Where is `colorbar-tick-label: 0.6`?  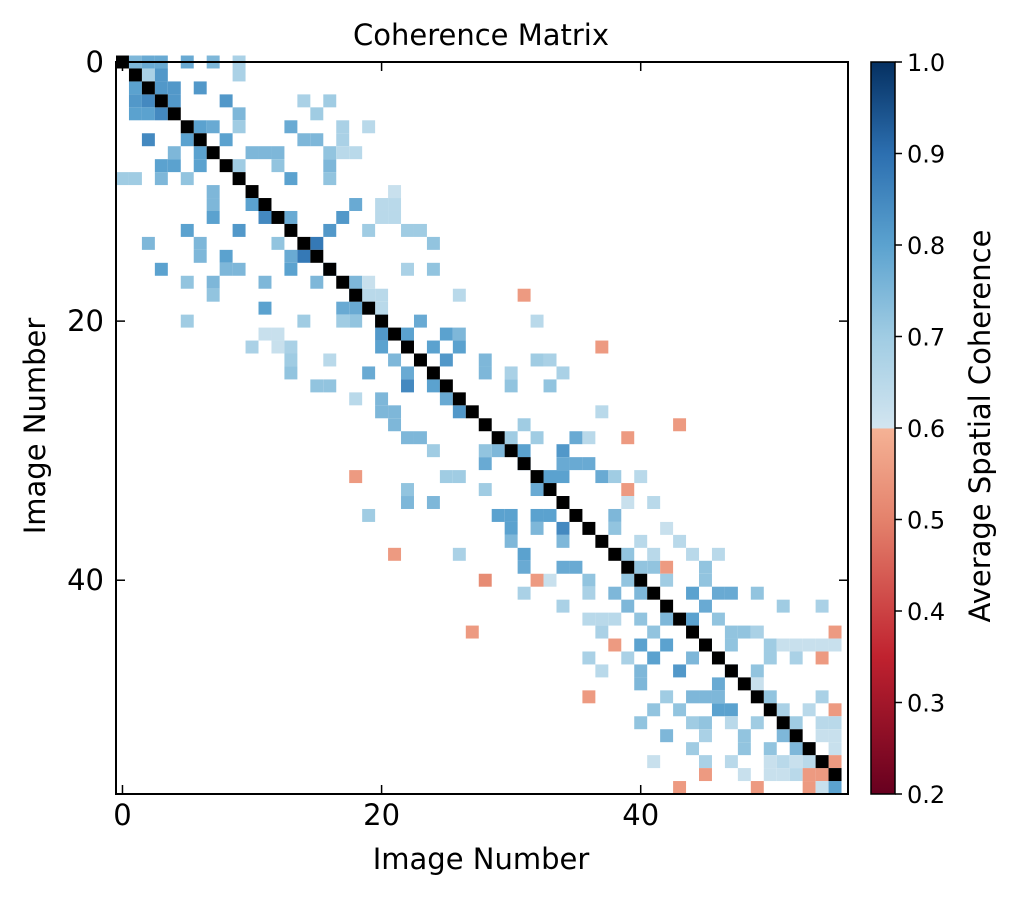 colorbar-tick-label: 0.6 is located at coordinates (926, 429).